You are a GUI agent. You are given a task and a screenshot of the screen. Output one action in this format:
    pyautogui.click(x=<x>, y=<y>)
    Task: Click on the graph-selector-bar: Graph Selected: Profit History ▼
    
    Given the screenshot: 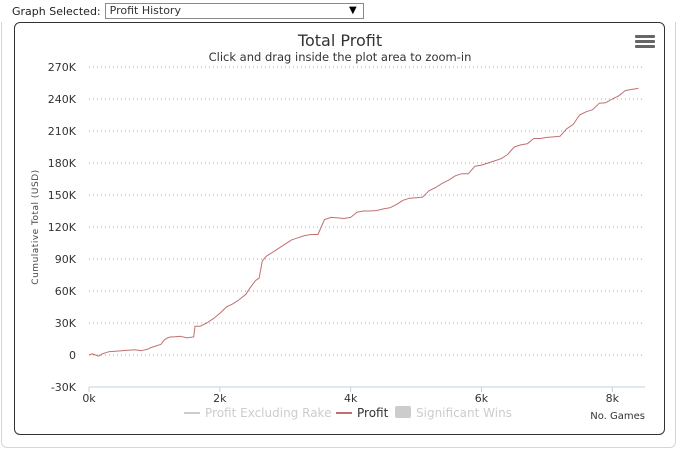 What is the action you would take?
    pyautogui.click(x=339, y=11)
    